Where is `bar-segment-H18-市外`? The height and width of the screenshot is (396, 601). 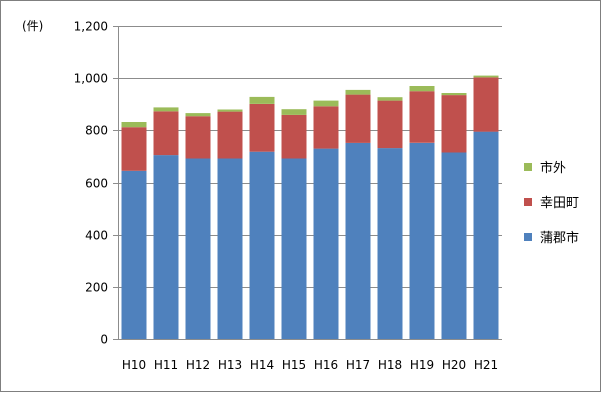 bar-segment-H18-市外 is located at coordinates (390, 99).